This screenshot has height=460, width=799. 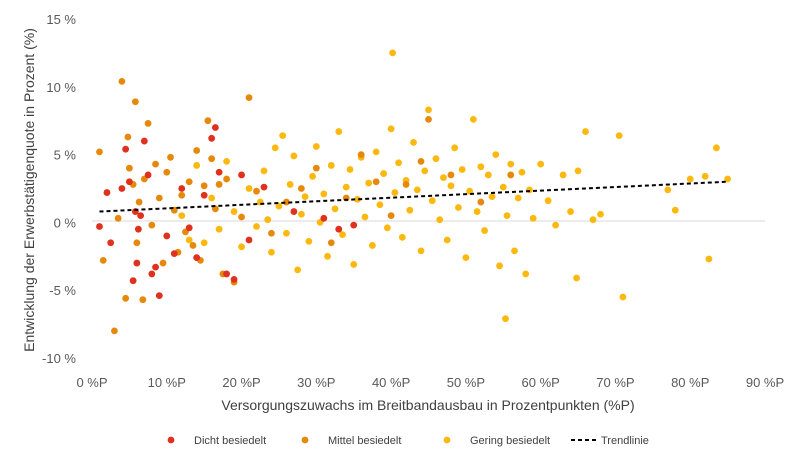 I want to click on x-tick-label: 40 %P, so click(x=391, y=382).